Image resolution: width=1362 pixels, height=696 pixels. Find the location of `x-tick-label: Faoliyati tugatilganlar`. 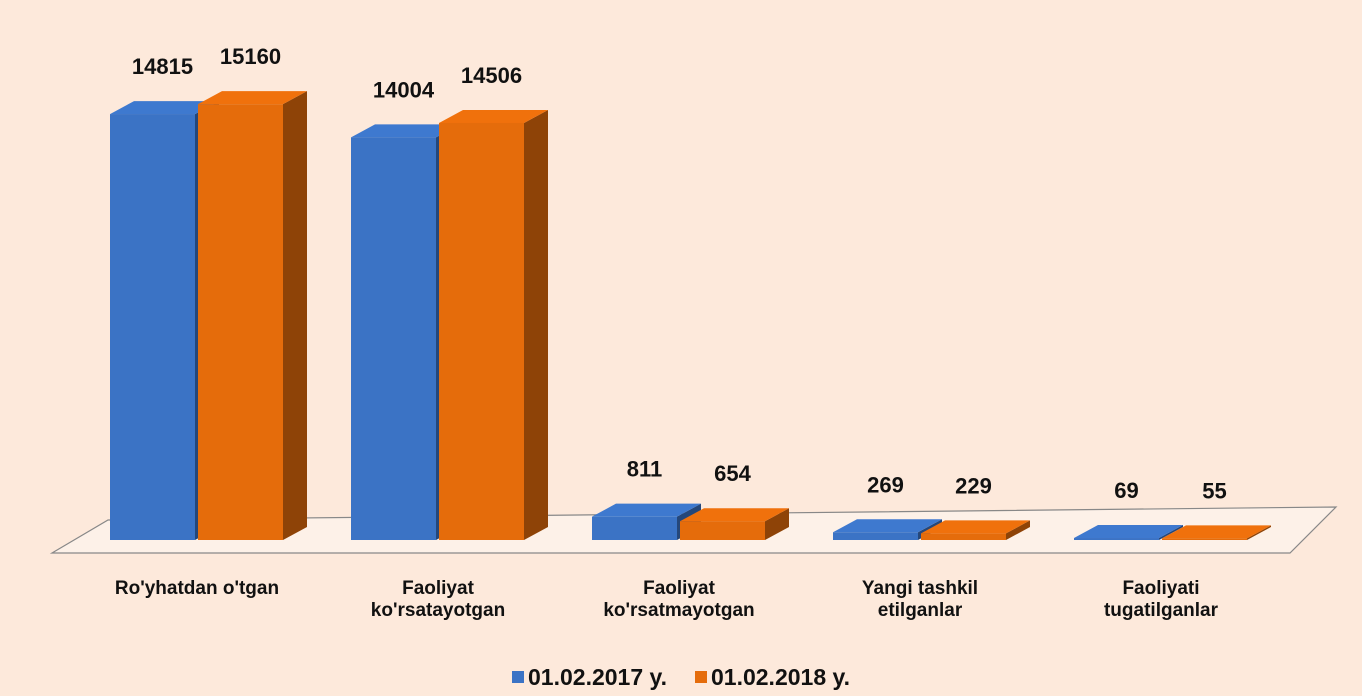

x-tick-label: Faoliyati tugatilganlar is located at coordinates (1160, 599).